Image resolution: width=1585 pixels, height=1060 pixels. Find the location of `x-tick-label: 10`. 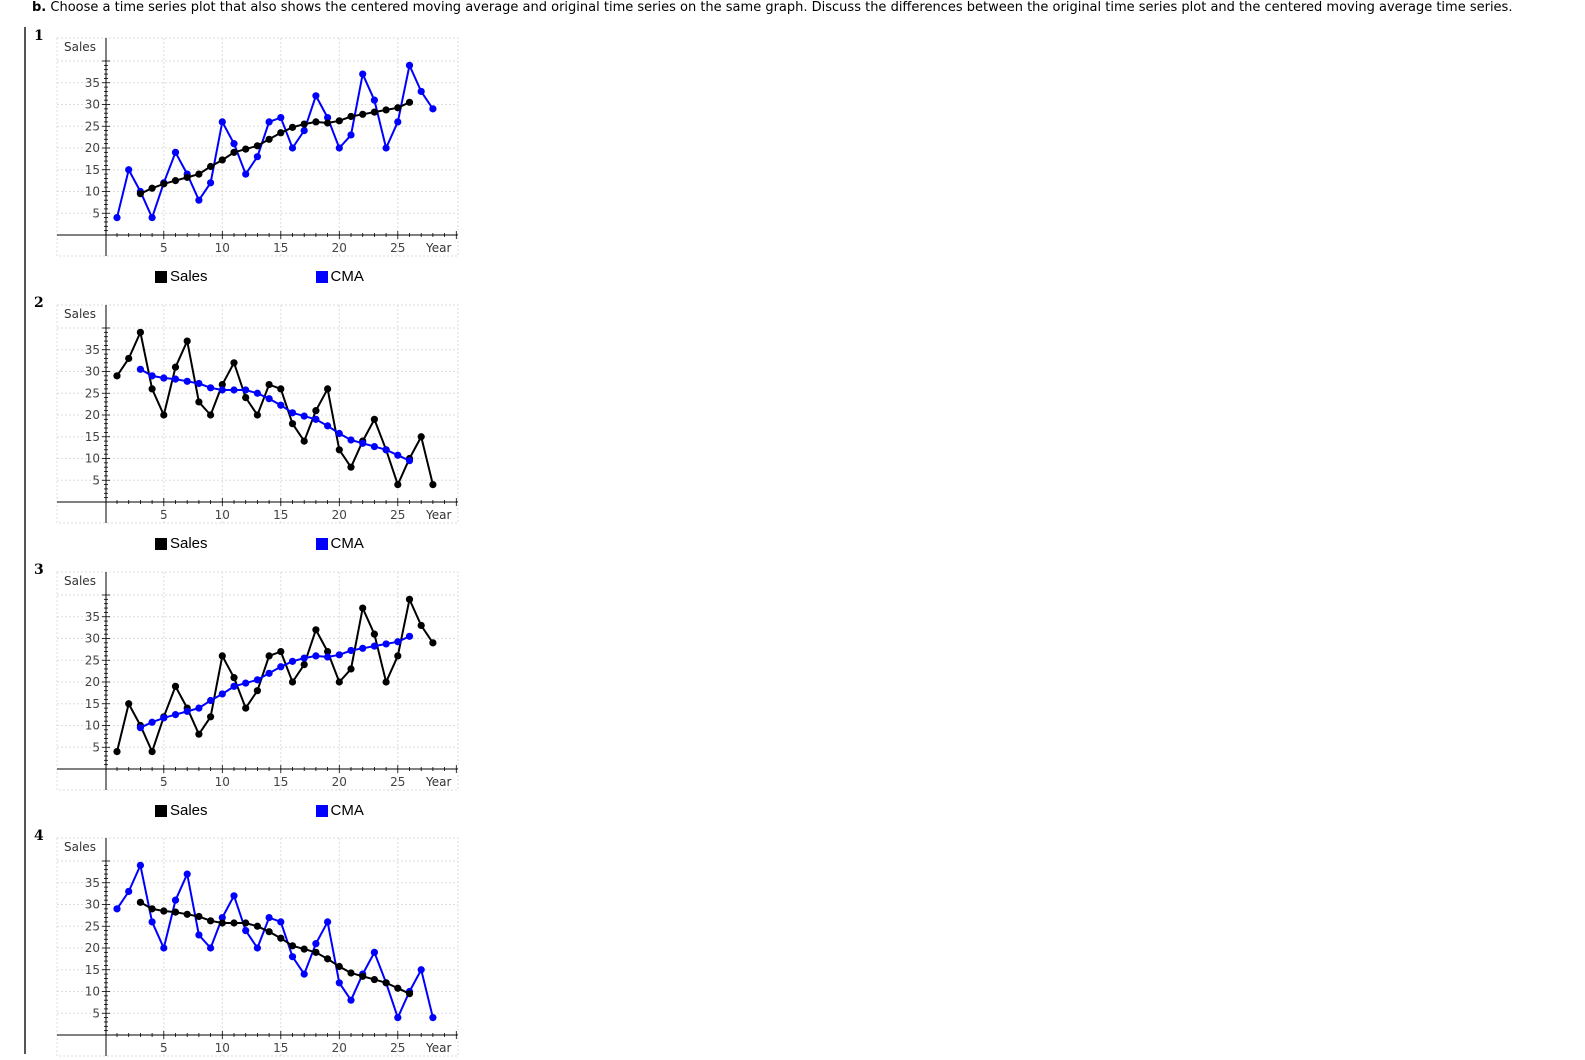

x-tick-label: 10 is located at coordinates (222, 515).